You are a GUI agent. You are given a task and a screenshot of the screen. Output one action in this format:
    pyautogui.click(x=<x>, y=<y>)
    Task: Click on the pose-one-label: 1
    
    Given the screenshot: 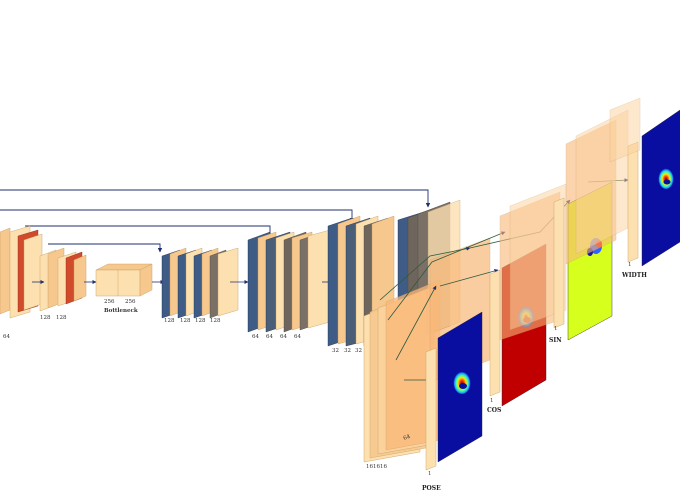 What is the action you would take?
    pyautogui.click(x=430, y=474)
    